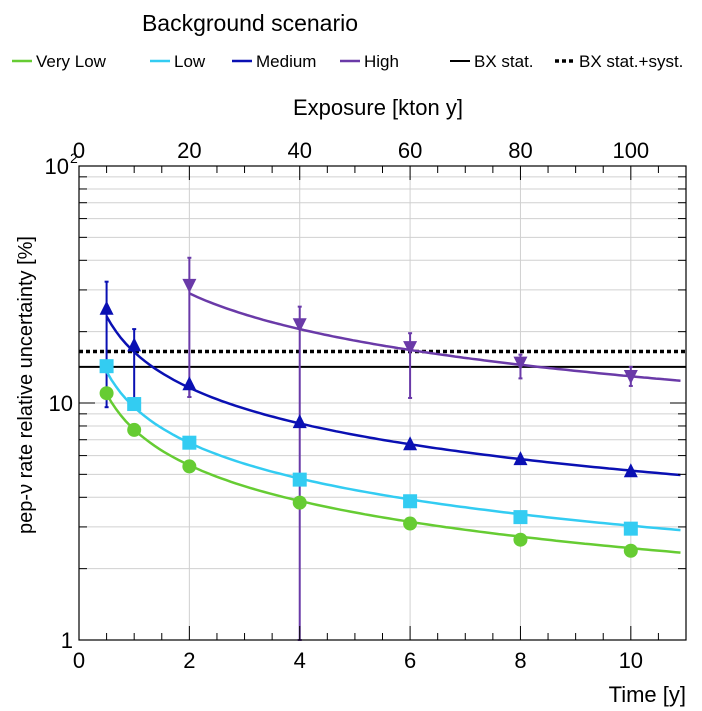  What do you see at coordinates (190, 61) in the screenshot?
I see `legend-label: Low` at bounding box center [190, 61].